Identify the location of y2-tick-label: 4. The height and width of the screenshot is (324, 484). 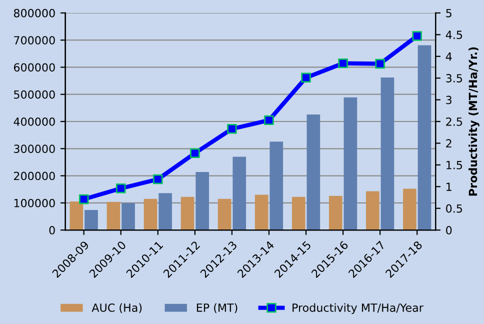
(449, 56).